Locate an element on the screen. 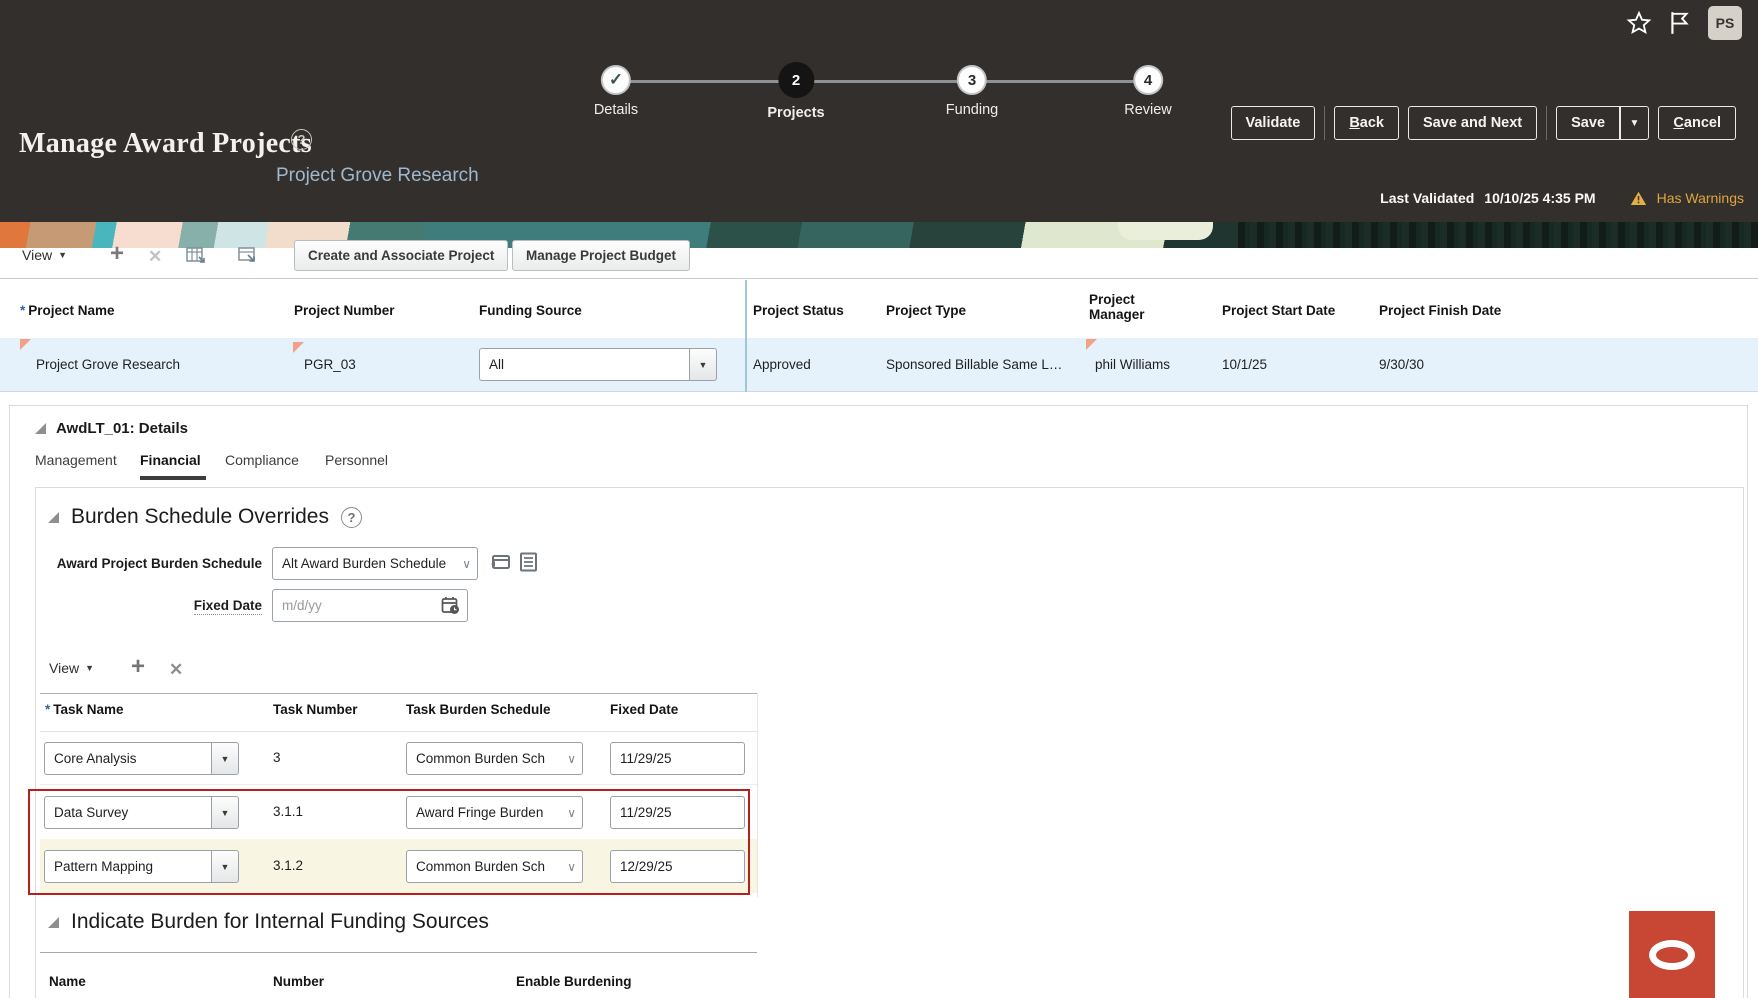  calendar-icon is located at coordinates (450, 605).